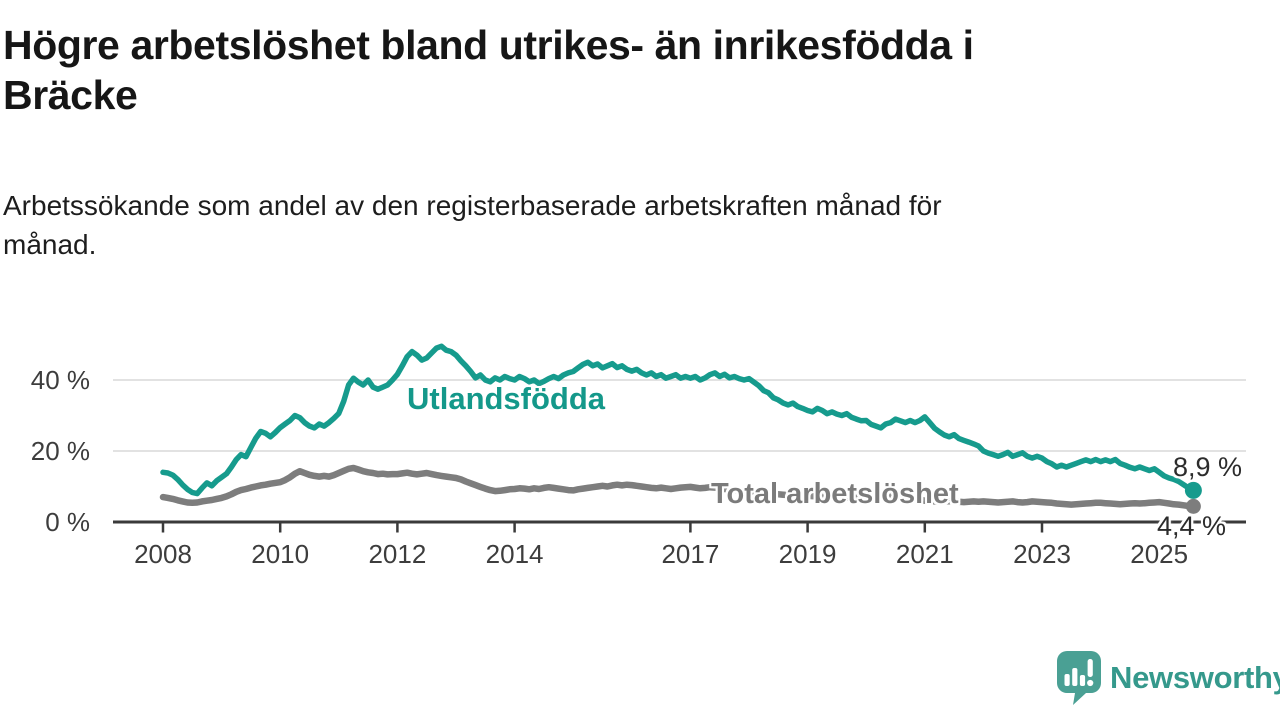 This screenshot has width=1280, height=720. What do you see at coordinates (70, 95) in the screenshot?
I see `page-title-line2: Bräcke` at bounding box center [70, 95].